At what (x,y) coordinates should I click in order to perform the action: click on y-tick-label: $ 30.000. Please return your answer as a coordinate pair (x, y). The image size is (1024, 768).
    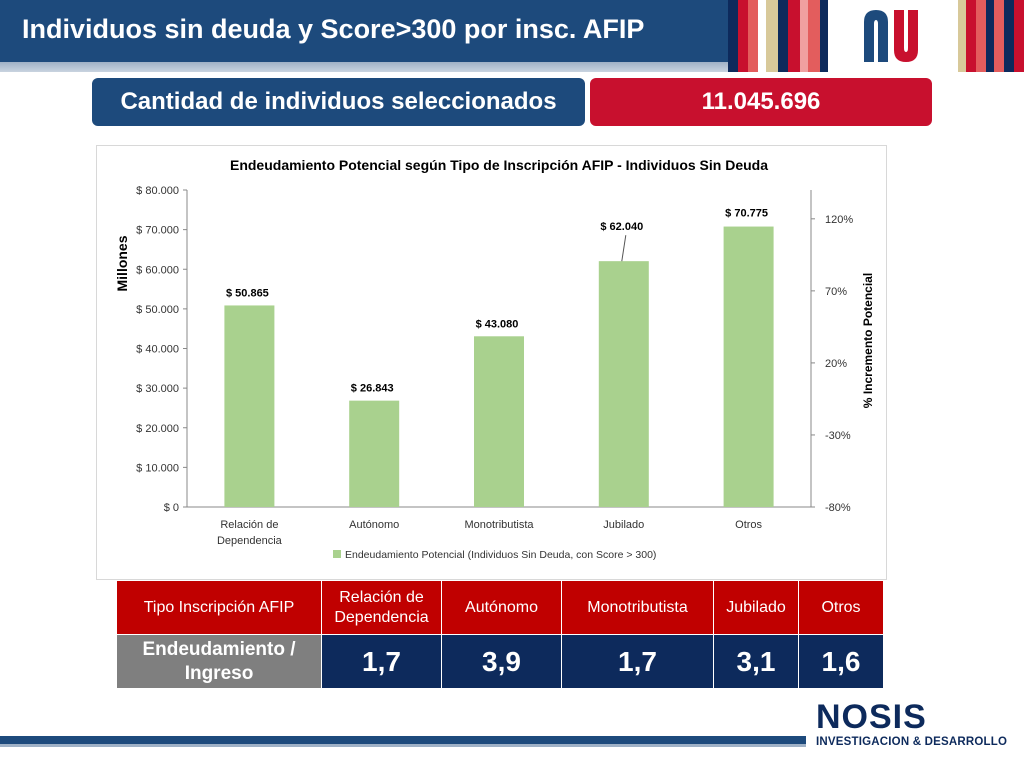
    Looking at the image, I should click on (157, 389).